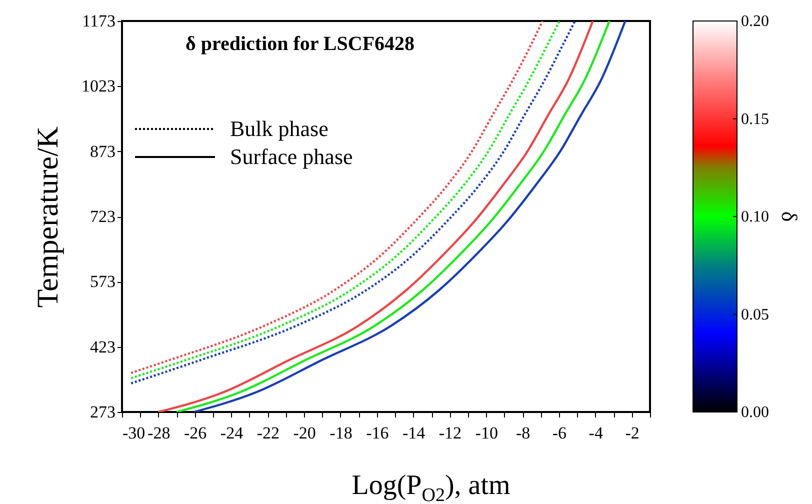 This screenshot has width=812, height=504. Describe the element at coordinates (134, 433) in the screenshot. I see `x-tick-label: -30` at that location.